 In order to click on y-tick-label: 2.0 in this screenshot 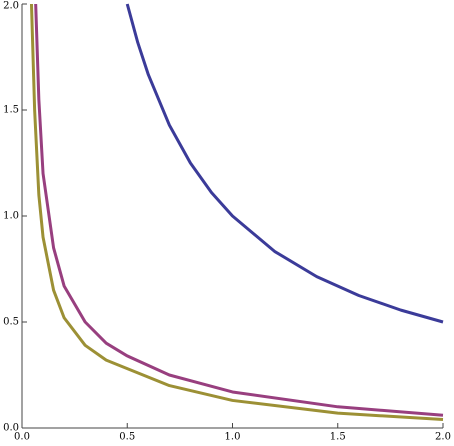, I will do `click(11, 6)`.